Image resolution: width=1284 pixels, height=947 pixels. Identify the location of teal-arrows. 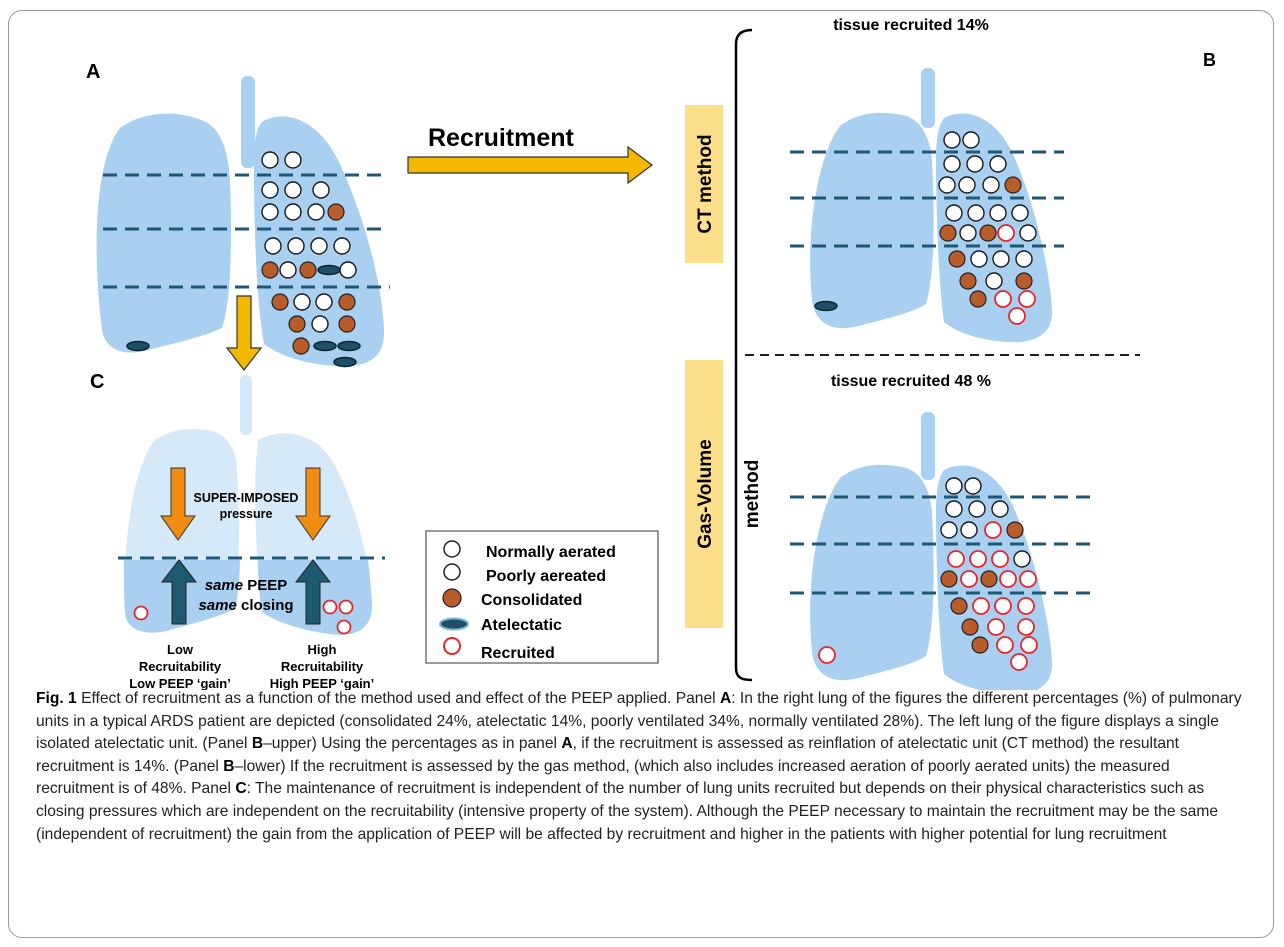
(246, 592).